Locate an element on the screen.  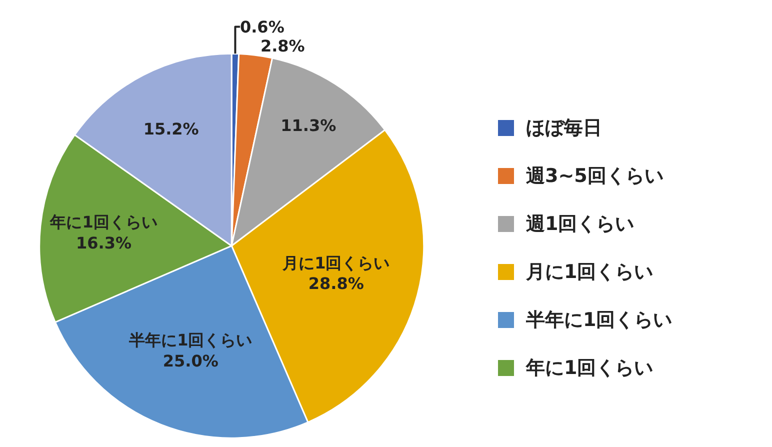
data-label: 月に1回くらい 28.8% is located at coordinates (336, 273).